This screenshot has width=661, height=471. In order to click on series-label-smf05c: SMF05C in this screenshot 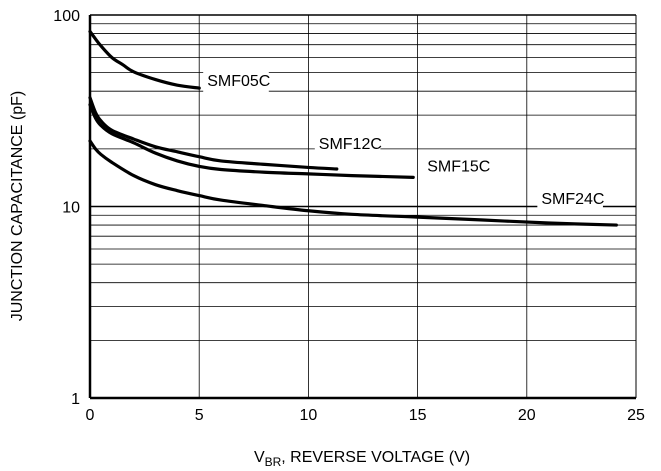, I will do `click(238, 81)`.